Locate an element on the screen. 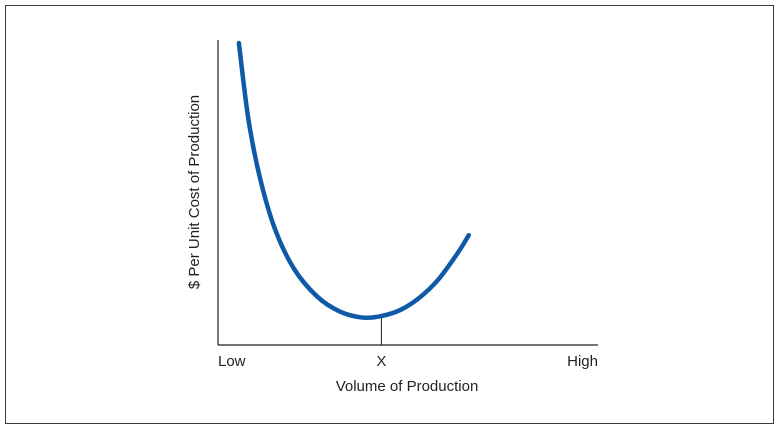 The image size is (781, 430). x-tick-label-x: X is located at coordinates (381, 361).